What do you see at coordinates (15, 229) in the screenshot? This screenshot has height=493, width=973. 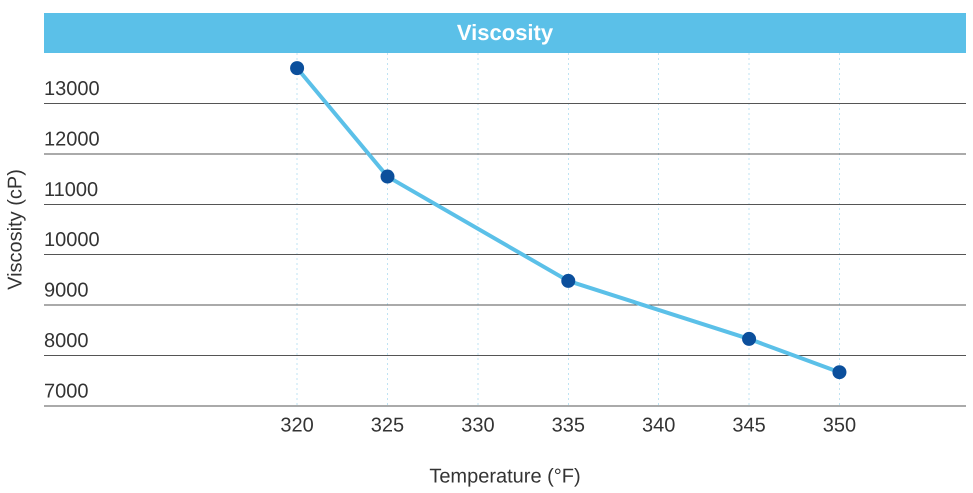 I see `y-axis-title: Viscosity (cP)` at bounding box center [15, 229].